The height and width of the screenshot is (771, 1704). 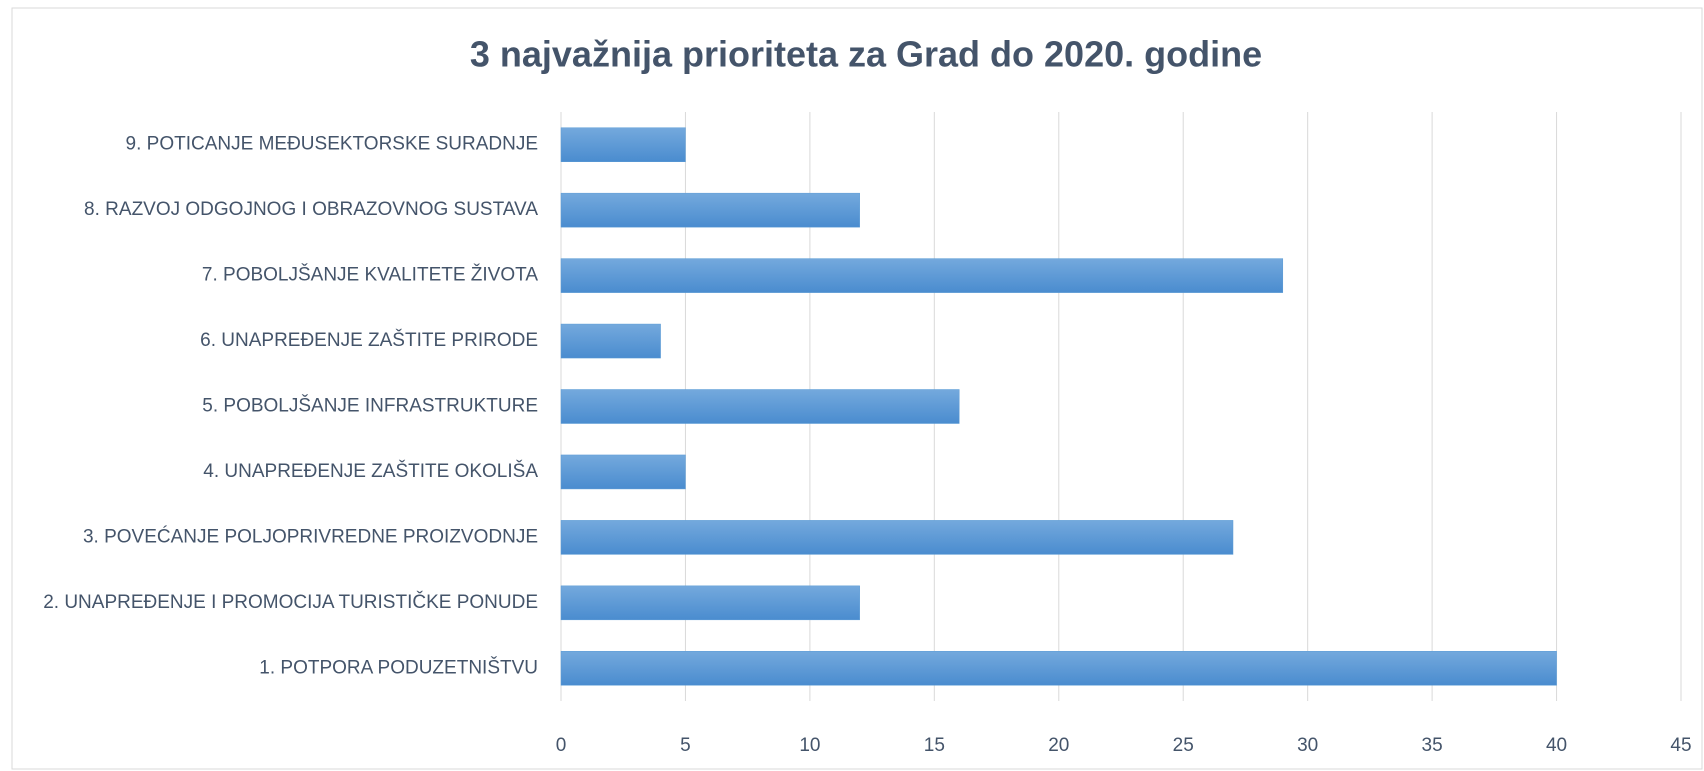 What do you see at coordinates (561, 745) in the screenshot?
I see `x-tick-label: 0` at bounding box center [561, 745].